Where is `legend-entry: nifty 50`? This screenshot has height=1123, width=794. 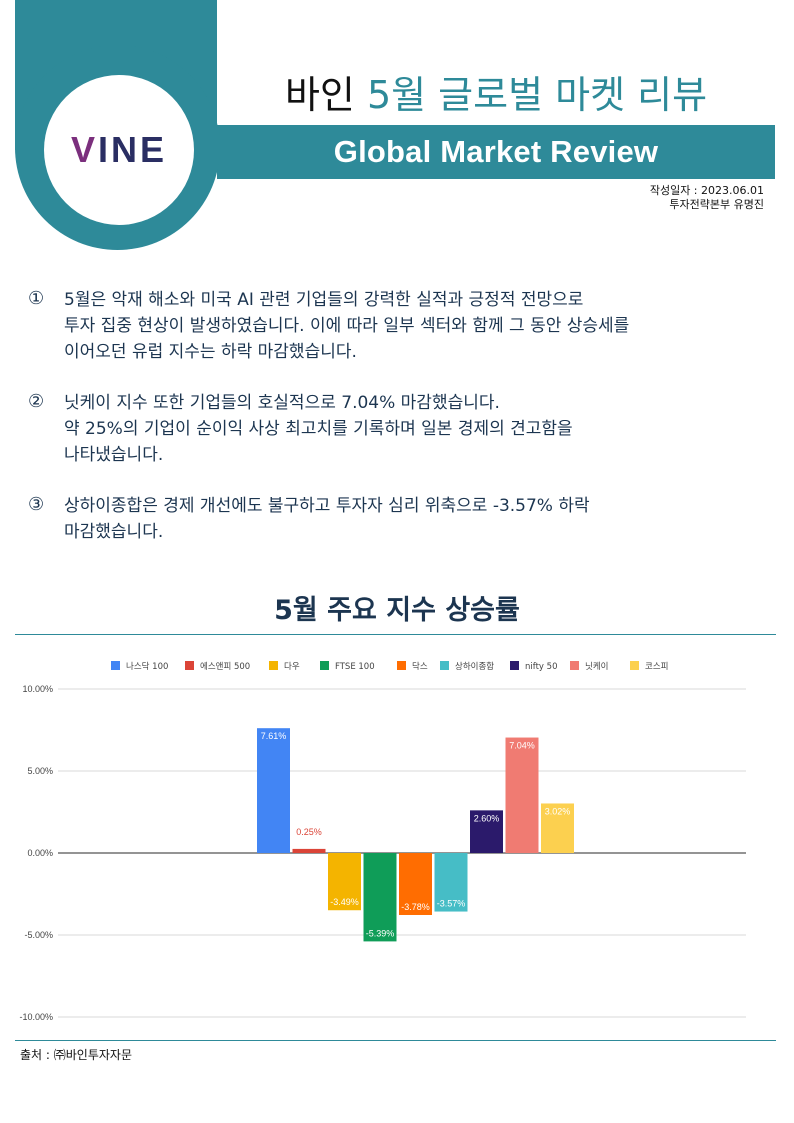 legend-entry: nifty 50 is located at coordinates (541, 667).